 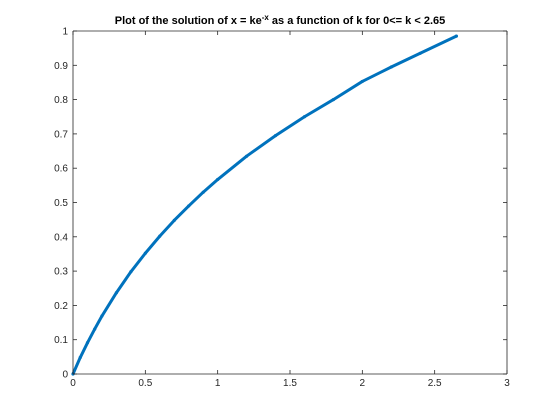 What do you see at coordinates (435, 383) in the screenshot?
I see `x-tick-label: 2.5` at bounding box center [435, 383].